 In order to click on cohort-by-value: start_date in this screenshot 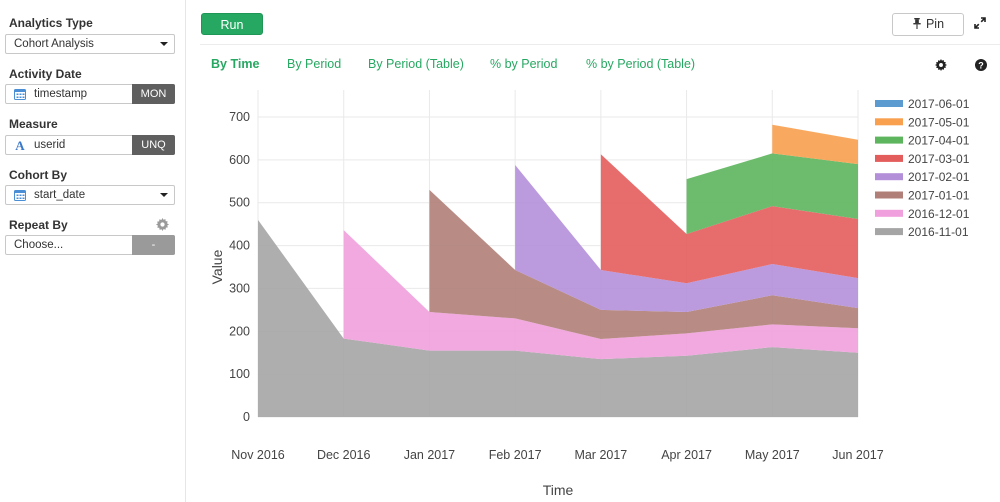, I will do `click(60, 195)`.